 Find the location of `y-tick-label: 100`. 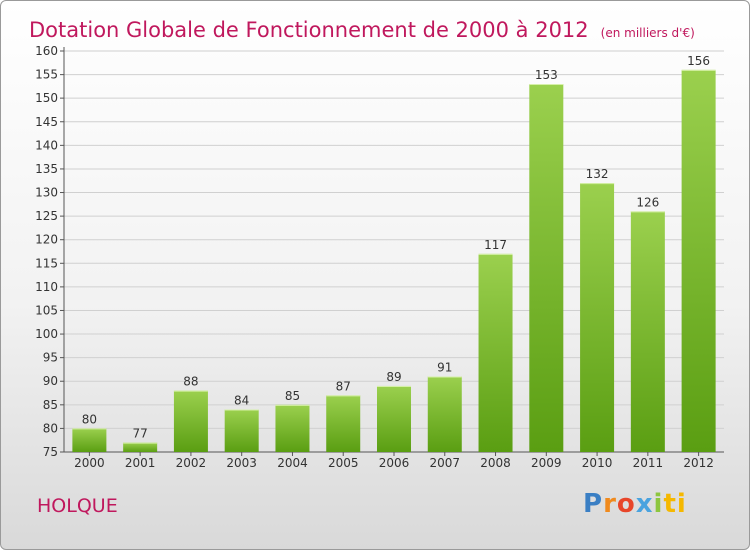

y-tick-label: 100 is located at coordinates (46, 334).